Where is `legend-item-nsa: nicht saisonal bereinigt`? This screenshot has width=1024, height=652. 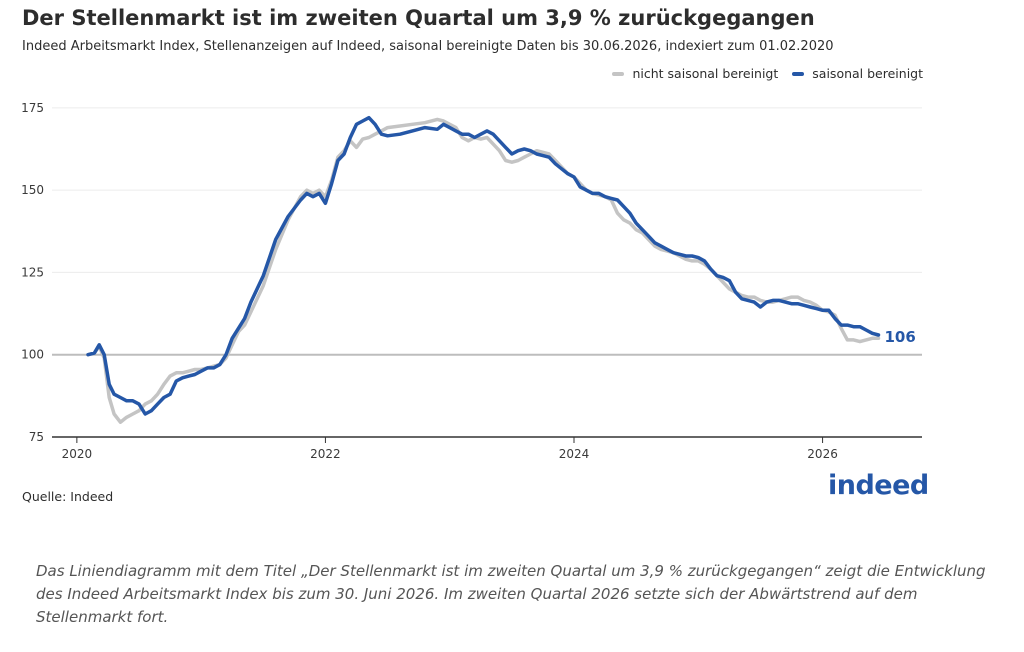
legend-item-nsa: nicht saisonal bereinigt is located at coordinates (695, 73).